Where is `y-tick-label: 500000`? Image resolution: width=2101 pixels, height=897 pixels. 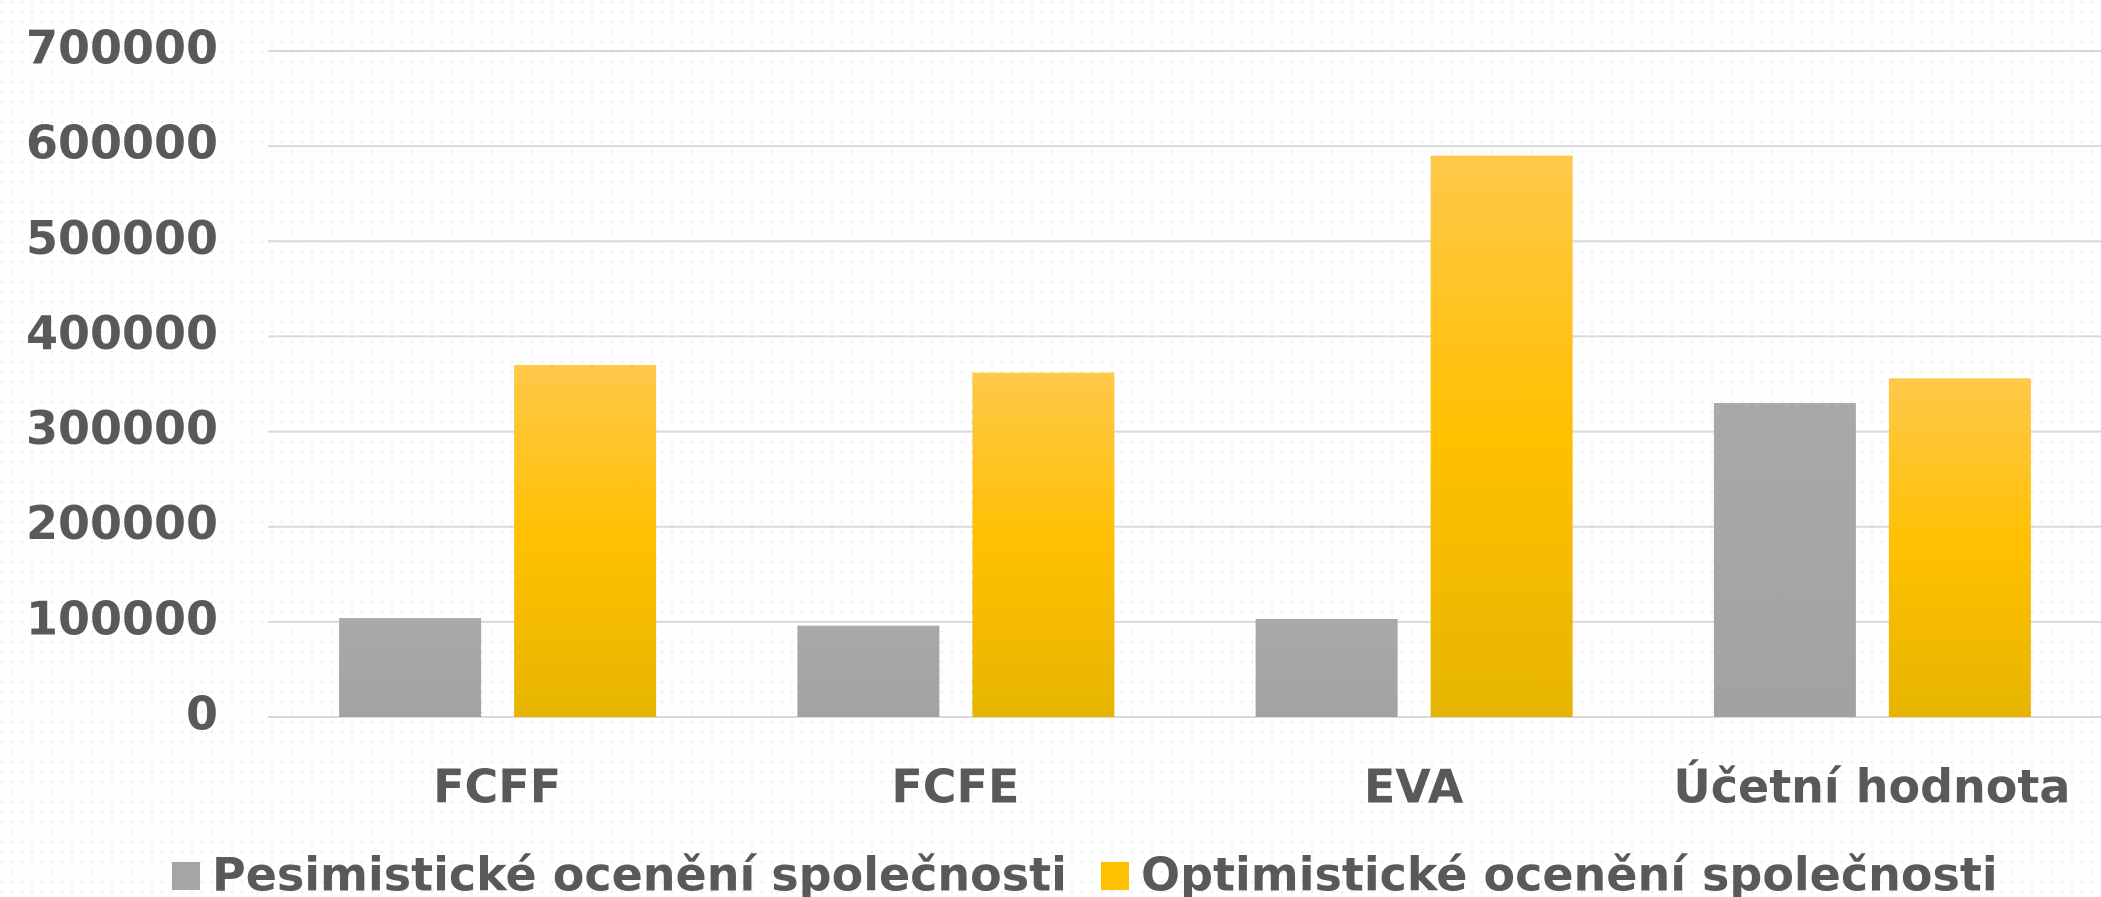
y-tick-label: 500000 is located at coordinates (122, 238).